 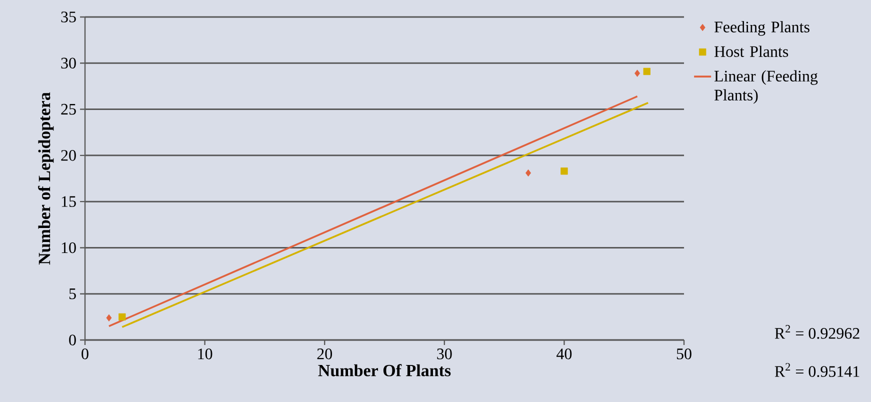 I want to click on x-tick-label: 30, so click(x=444, y=354).